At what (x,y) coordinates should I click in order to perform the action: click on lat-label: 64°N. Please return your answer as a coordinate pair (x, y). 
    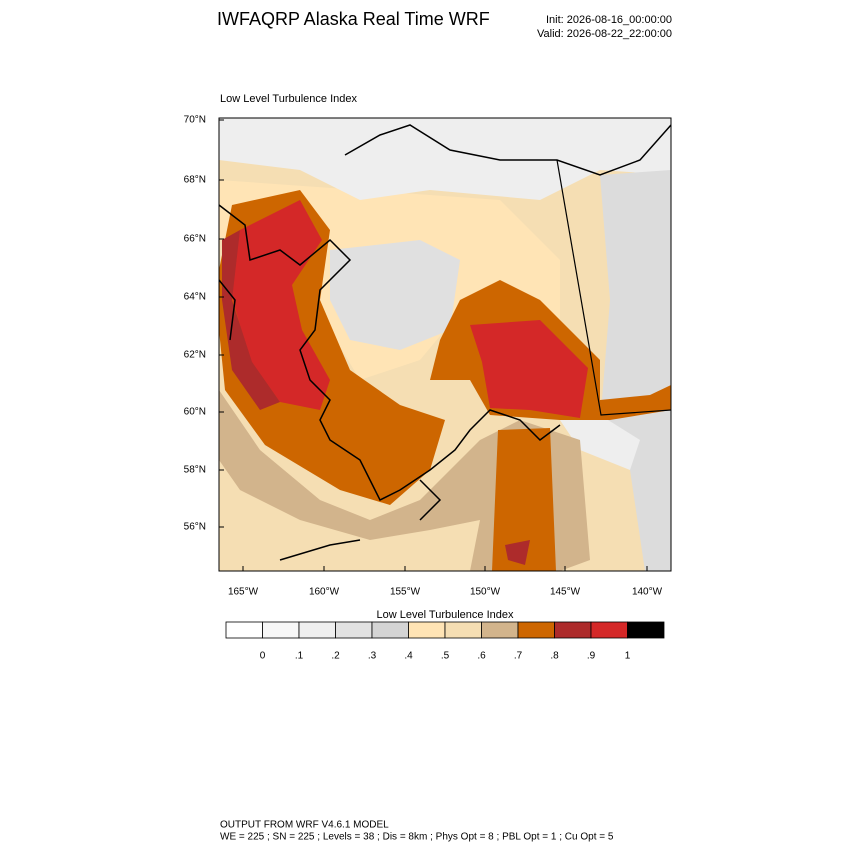
    Looking at the image, I should click on (195, 297).